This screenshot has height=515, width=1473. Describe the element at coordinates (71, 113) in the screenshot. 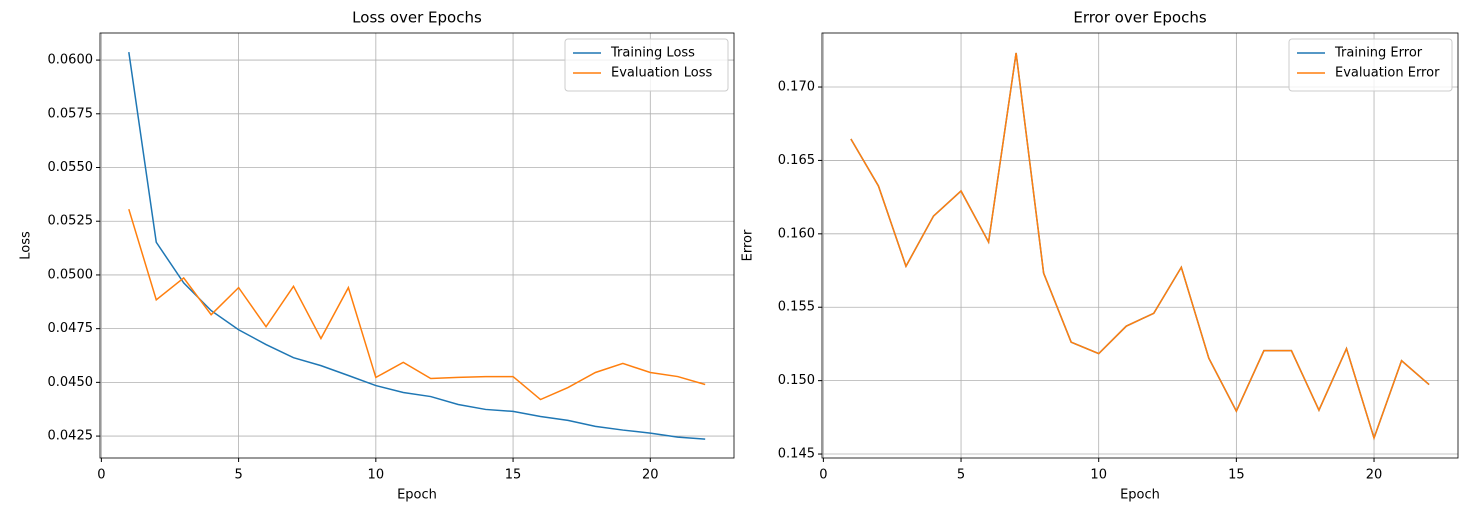

I see `y-tick-label: 0.0575` at that location.